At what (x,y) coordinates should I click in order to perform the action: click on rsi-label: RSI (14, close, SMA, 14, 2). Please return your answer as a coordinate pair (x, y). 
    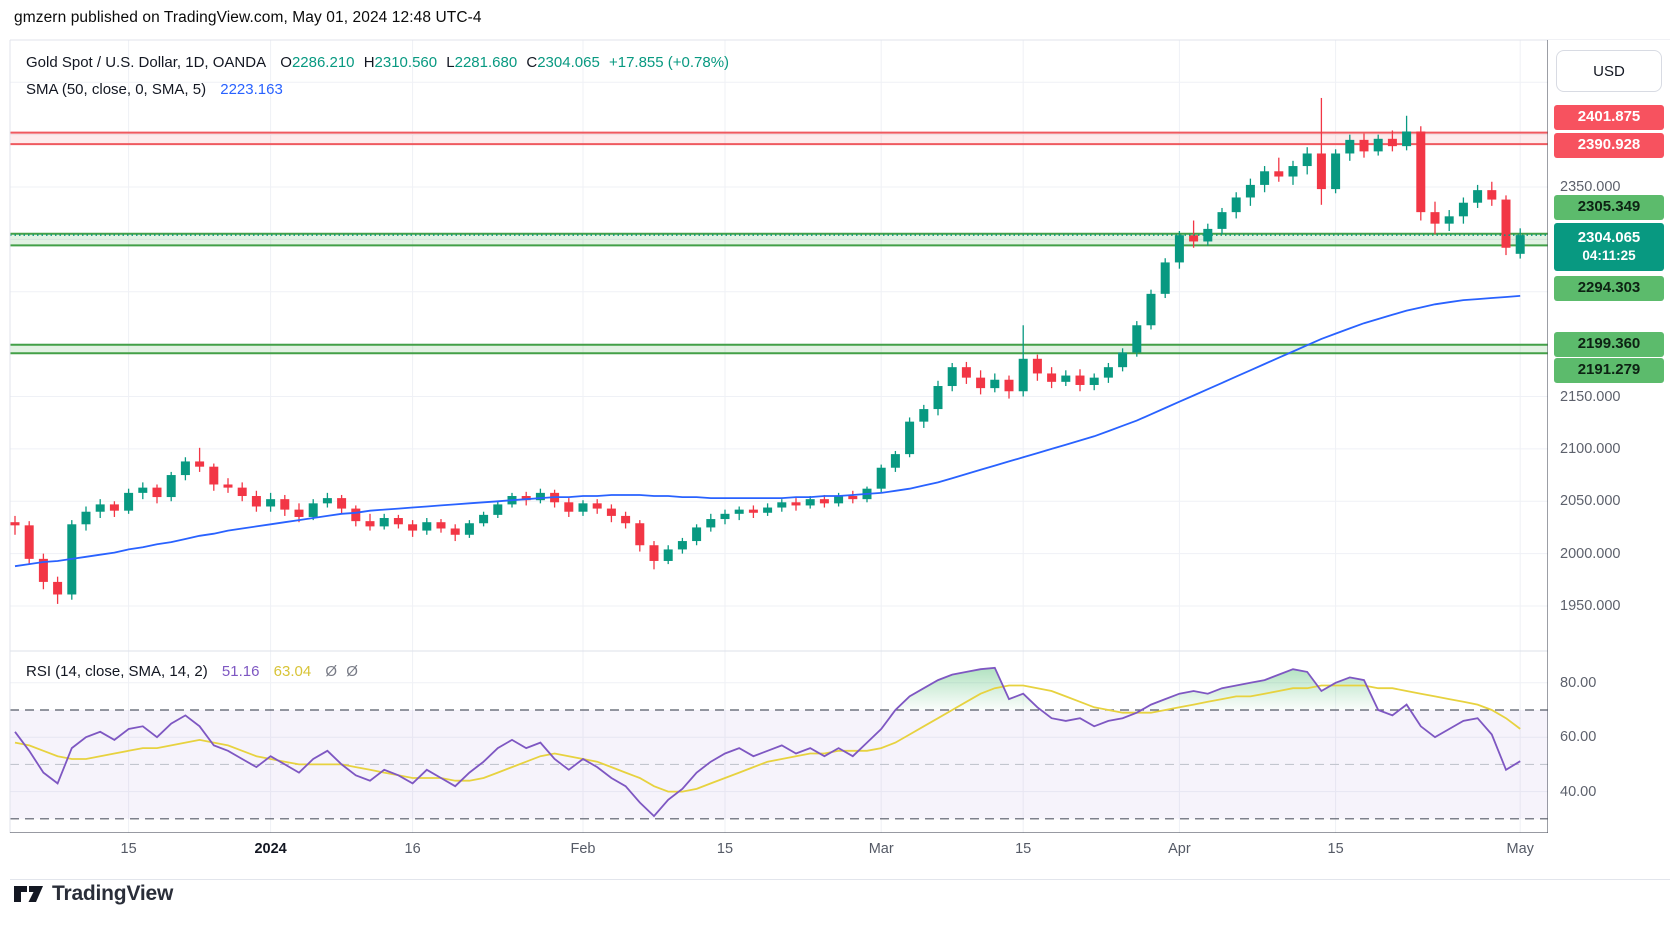
    Looking at the image, I should click on (117, 671).